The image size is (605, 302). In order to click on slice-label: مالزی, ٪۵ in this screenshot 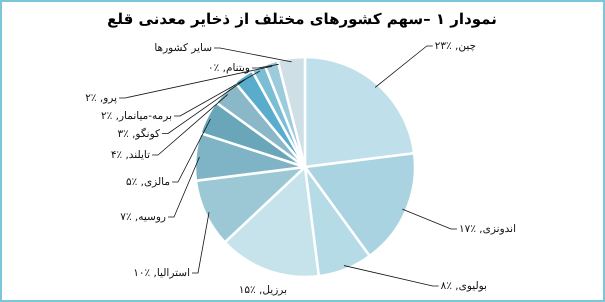, I will do `click(148, 182)`.